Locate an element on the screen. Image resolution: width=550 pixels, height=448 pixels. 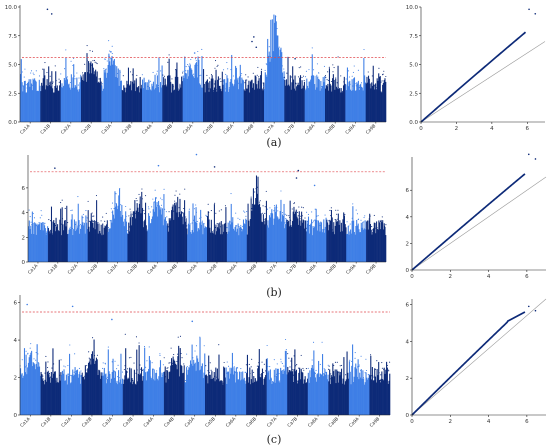
chromosome-block-Ca6B is located at coordinates (254, 94).